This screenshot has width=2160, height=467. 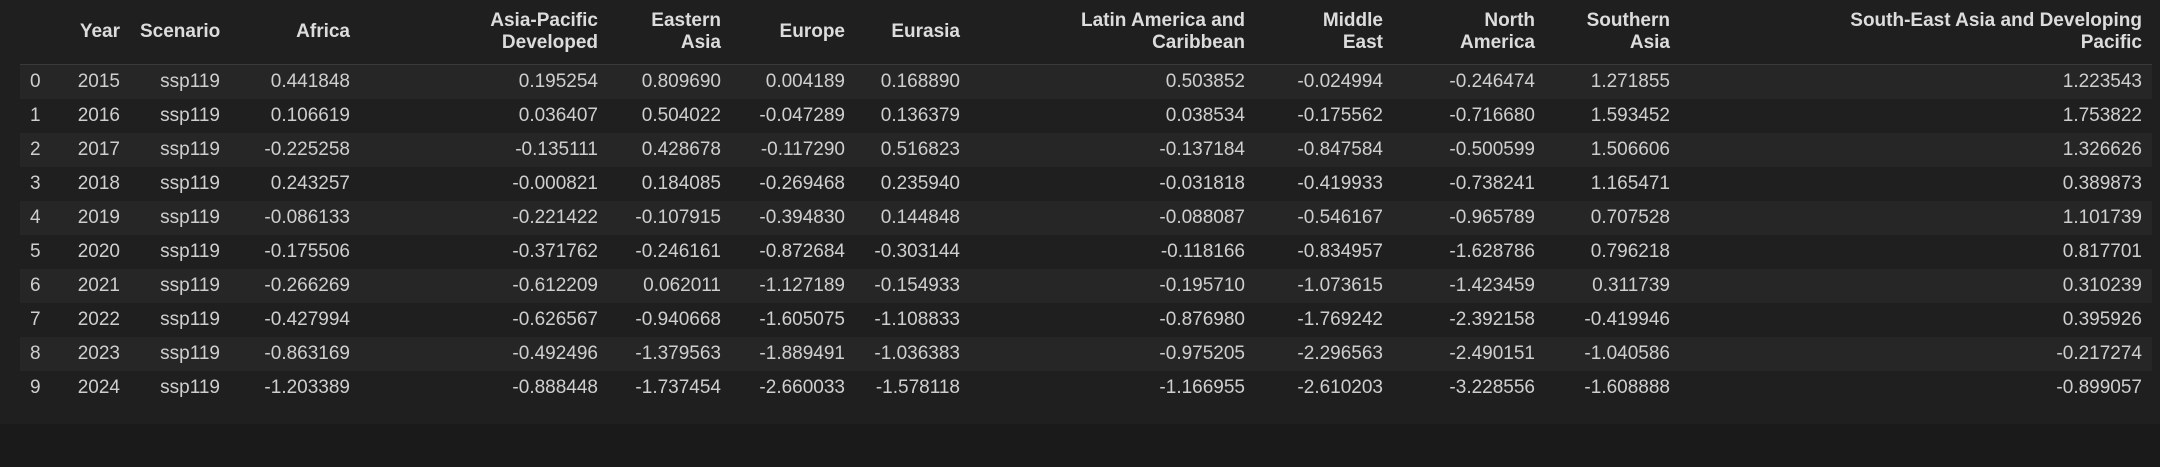 I want to click on cell-middle-east: -0.834957, so click(x=1324, y=252).